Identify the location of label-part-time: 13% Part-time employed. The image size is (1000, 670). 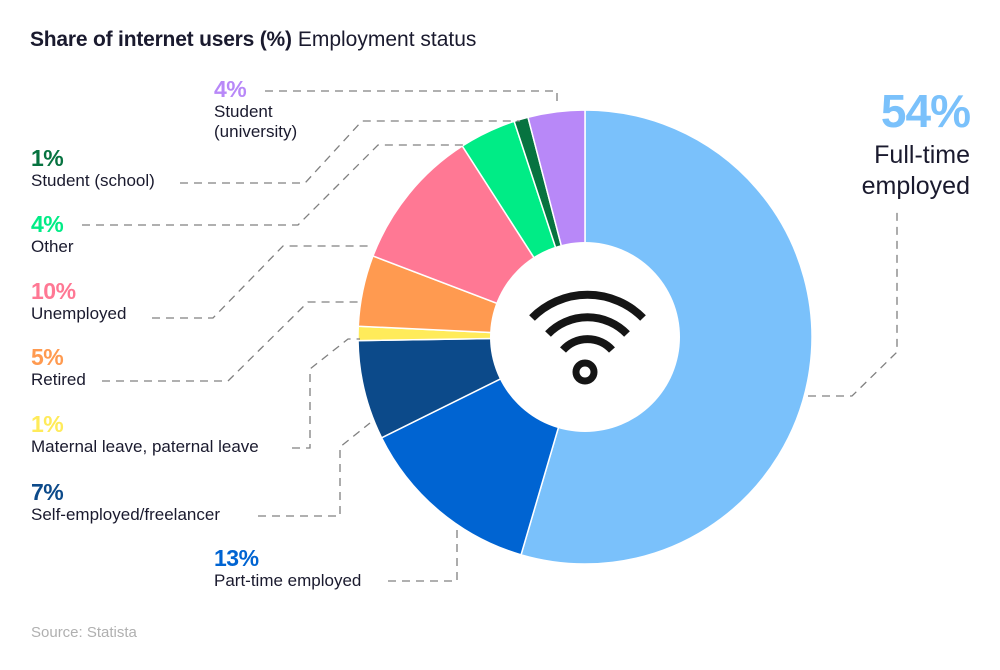
(287, 568).